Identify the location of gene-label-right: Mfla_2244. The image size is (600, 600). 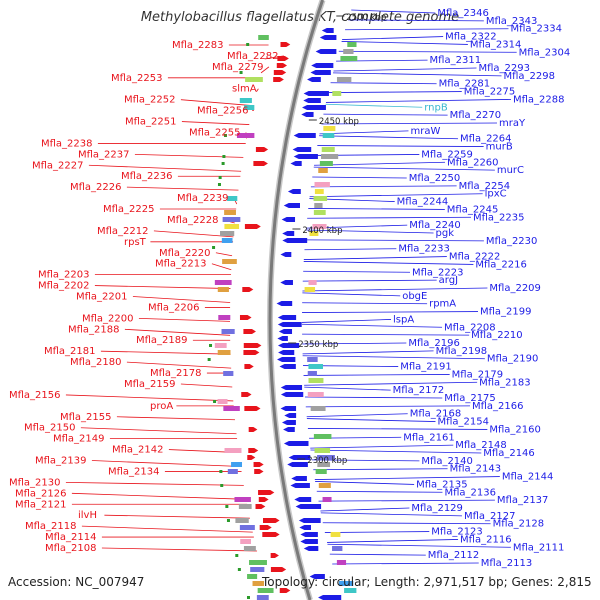
(423, 202).